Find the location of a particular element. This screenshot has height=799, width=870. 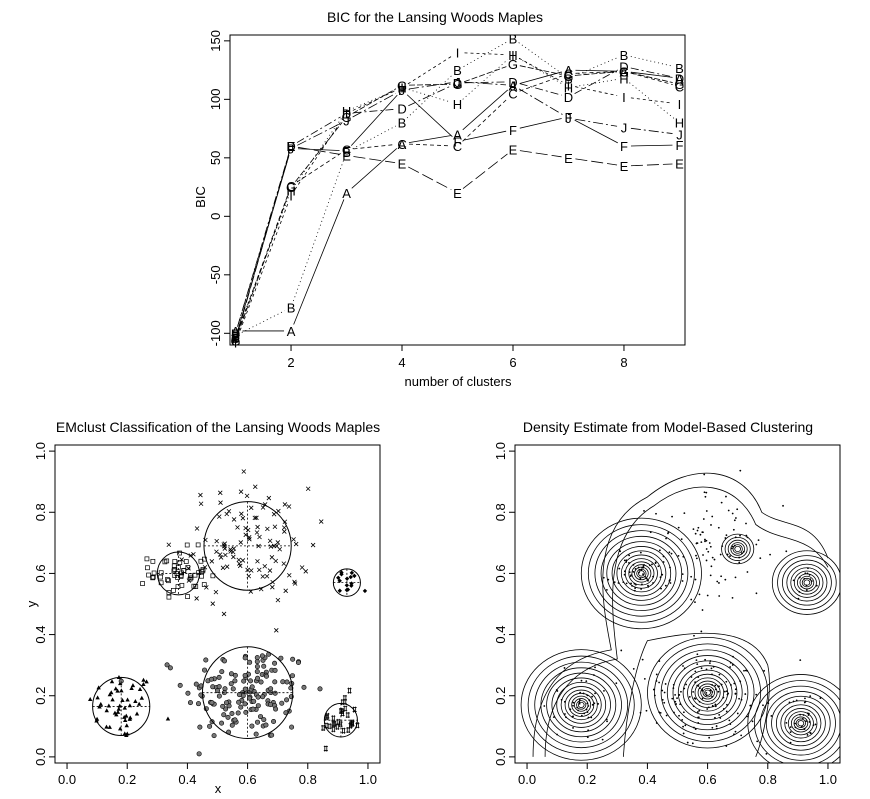

bic-point-label: F is located at coordinates (236, 338).